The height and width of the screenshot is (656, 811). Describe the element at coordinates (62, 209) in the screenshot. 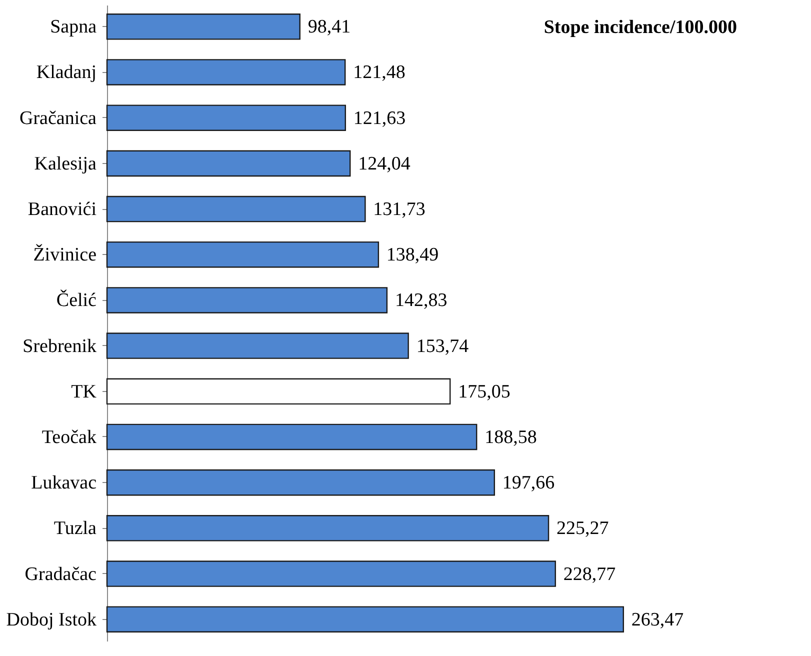

I see `y-tick-label: Banovići` at that location.